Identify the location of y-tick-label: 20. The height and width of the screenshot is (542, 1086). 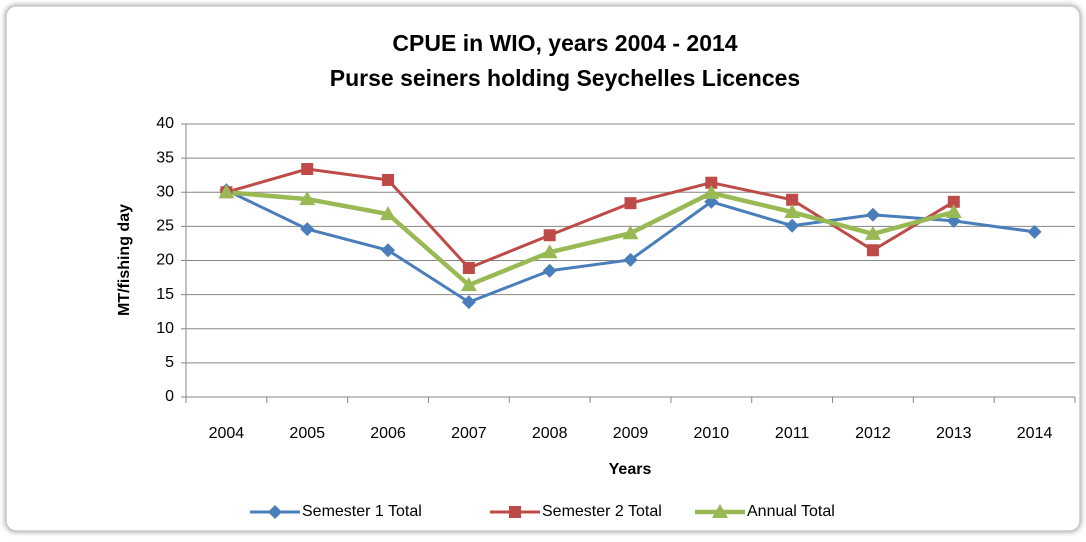
(165, 260).